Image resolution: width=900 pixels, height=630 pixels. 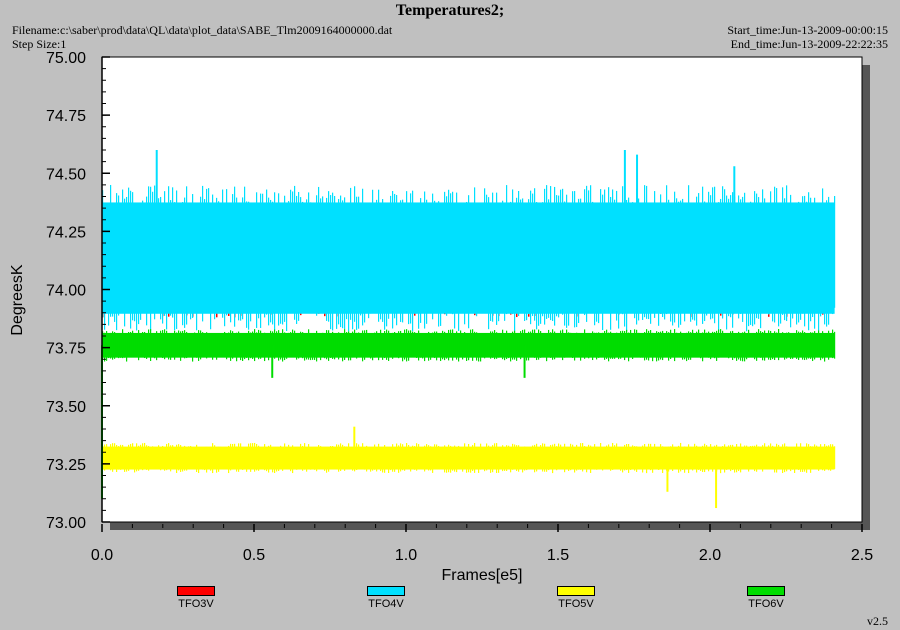 I want to click on y-tick-label: 74.75, so click(x=66, y=116).